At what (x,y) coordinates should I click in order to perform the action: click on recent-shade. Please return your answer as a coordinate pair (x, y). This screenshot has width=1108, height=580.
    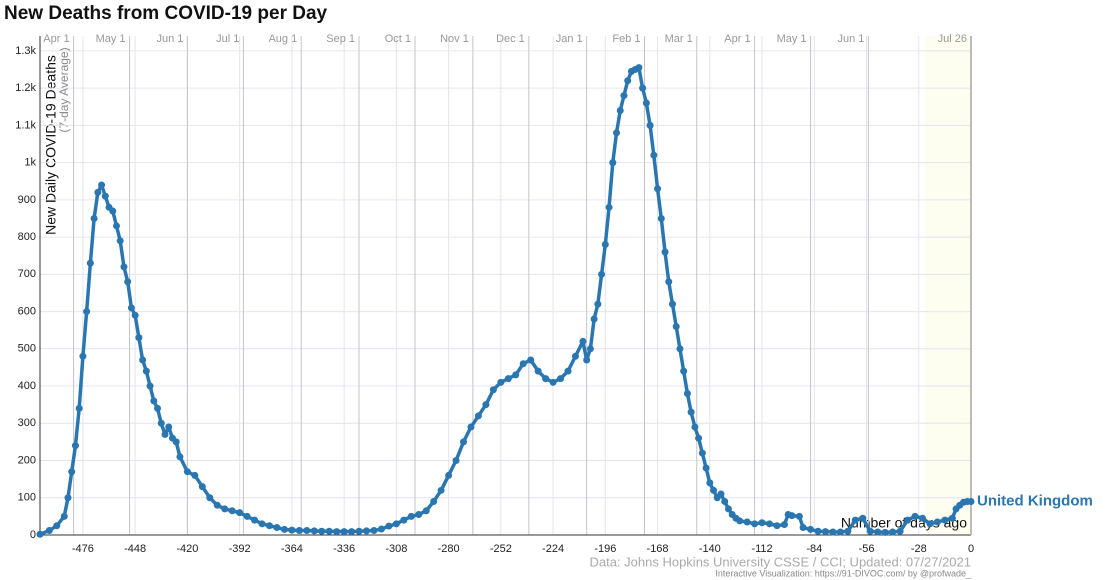
    Looking at the image, I should click on (948, 285).